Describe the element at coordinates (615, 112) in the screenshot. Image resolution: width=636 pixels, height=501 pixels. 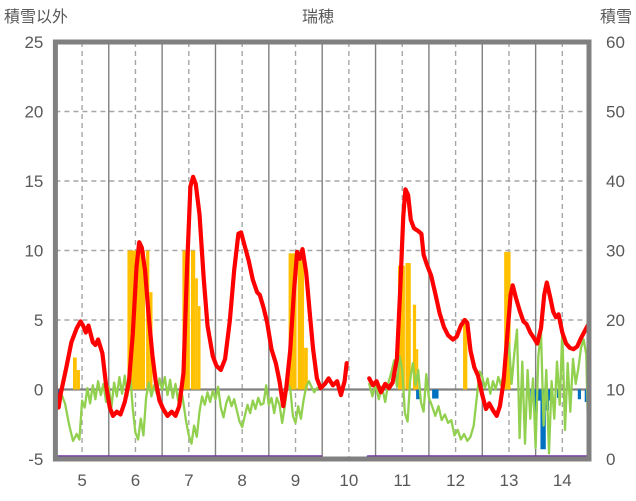
I see `right-axis-tick: 50` at that location.